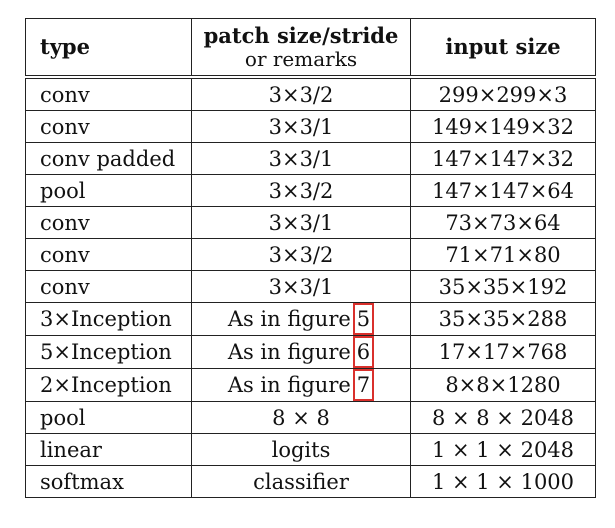  I want to click on figure-reference-link: 6, so click(363, 352).